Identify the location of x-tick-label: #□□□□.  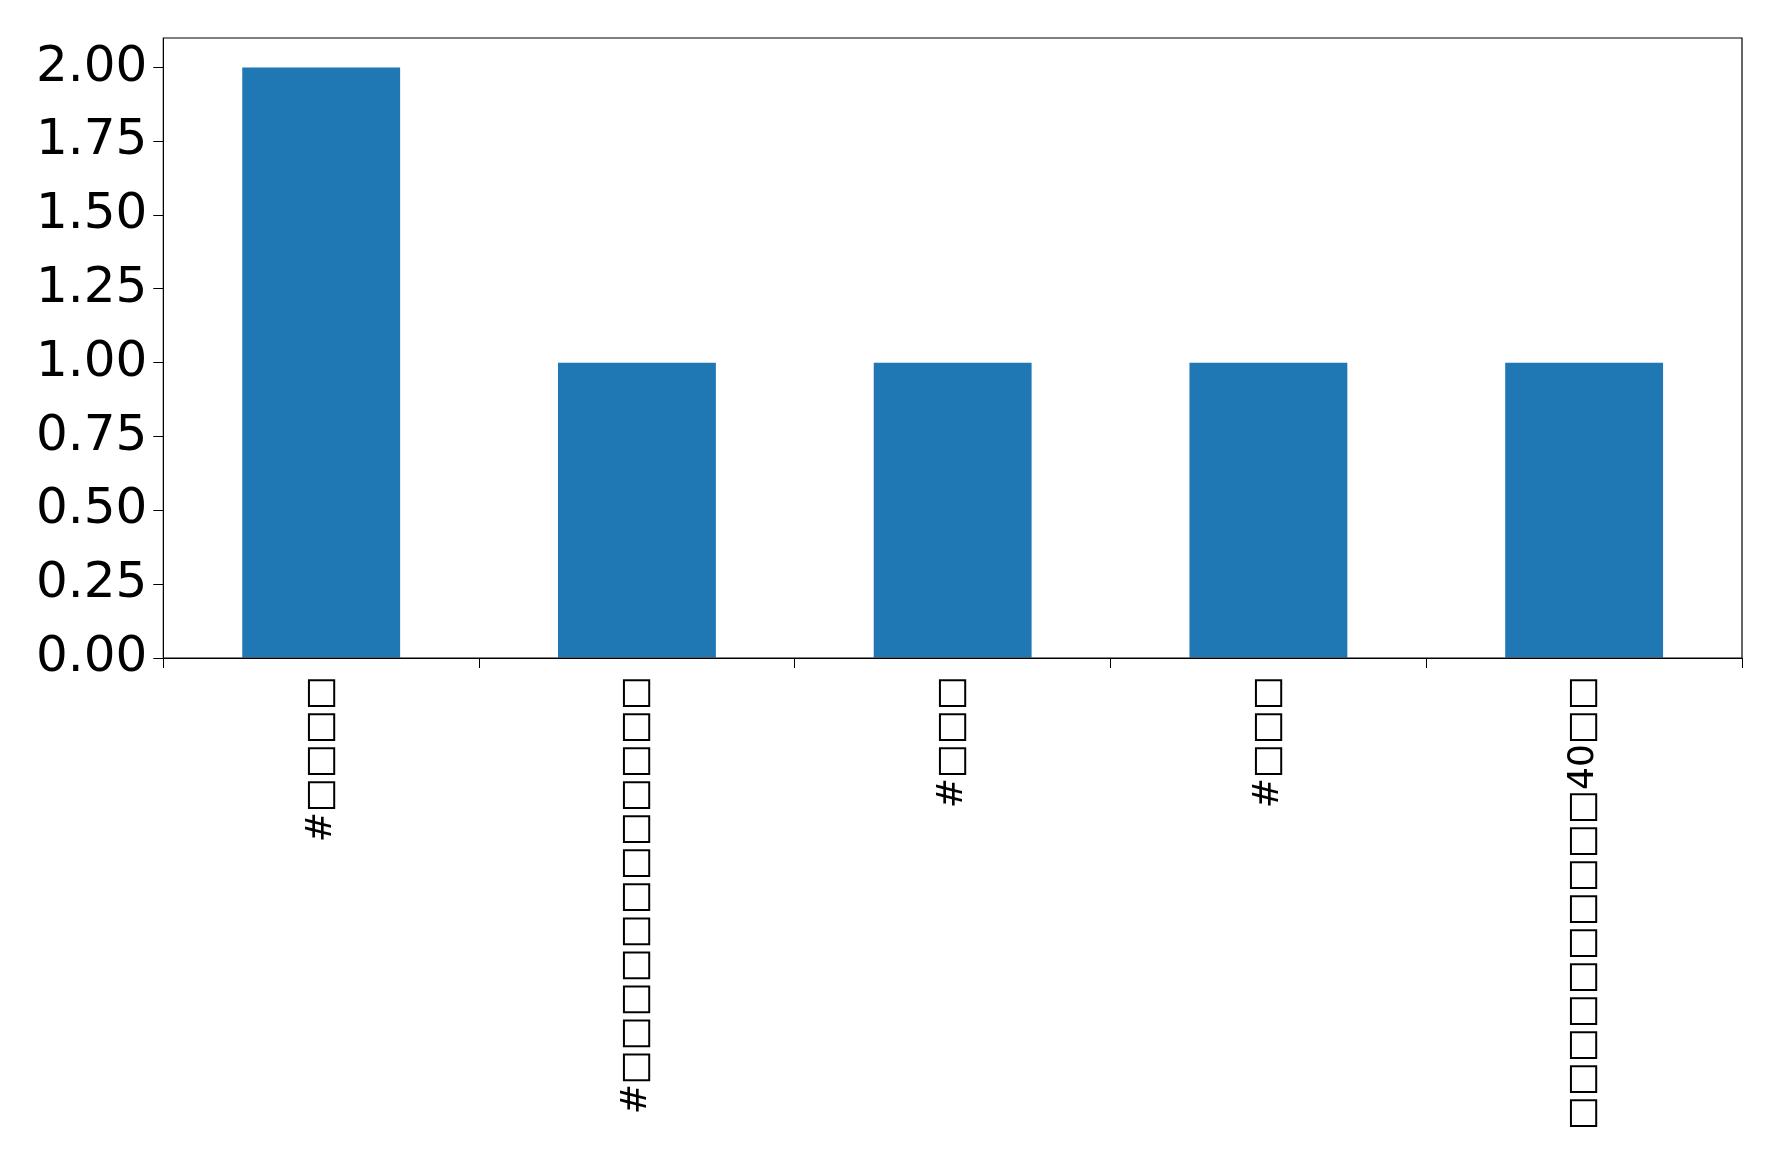
(318, 759).